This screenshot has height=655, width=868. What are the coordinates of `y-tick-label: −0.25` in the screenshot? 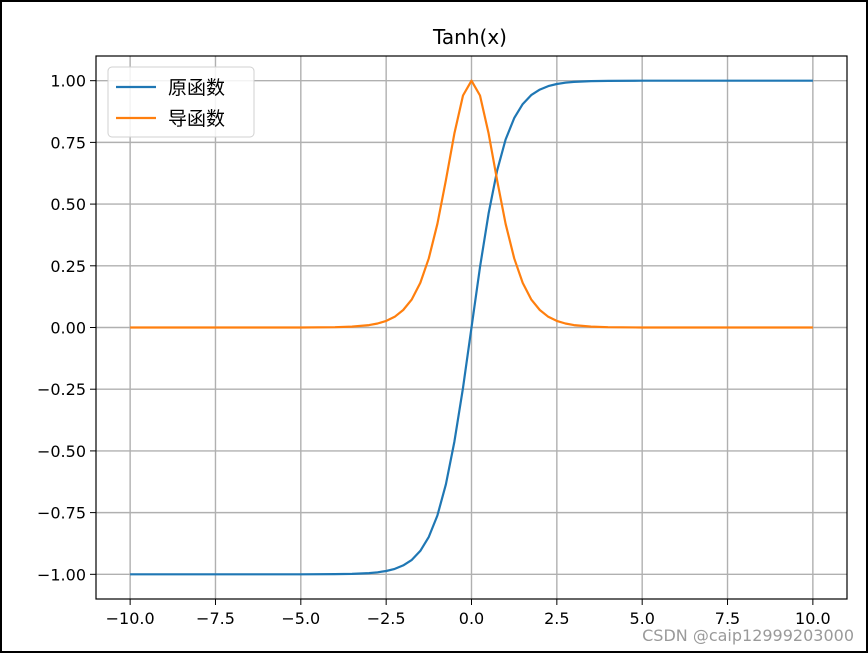 It's located at (61, 389).